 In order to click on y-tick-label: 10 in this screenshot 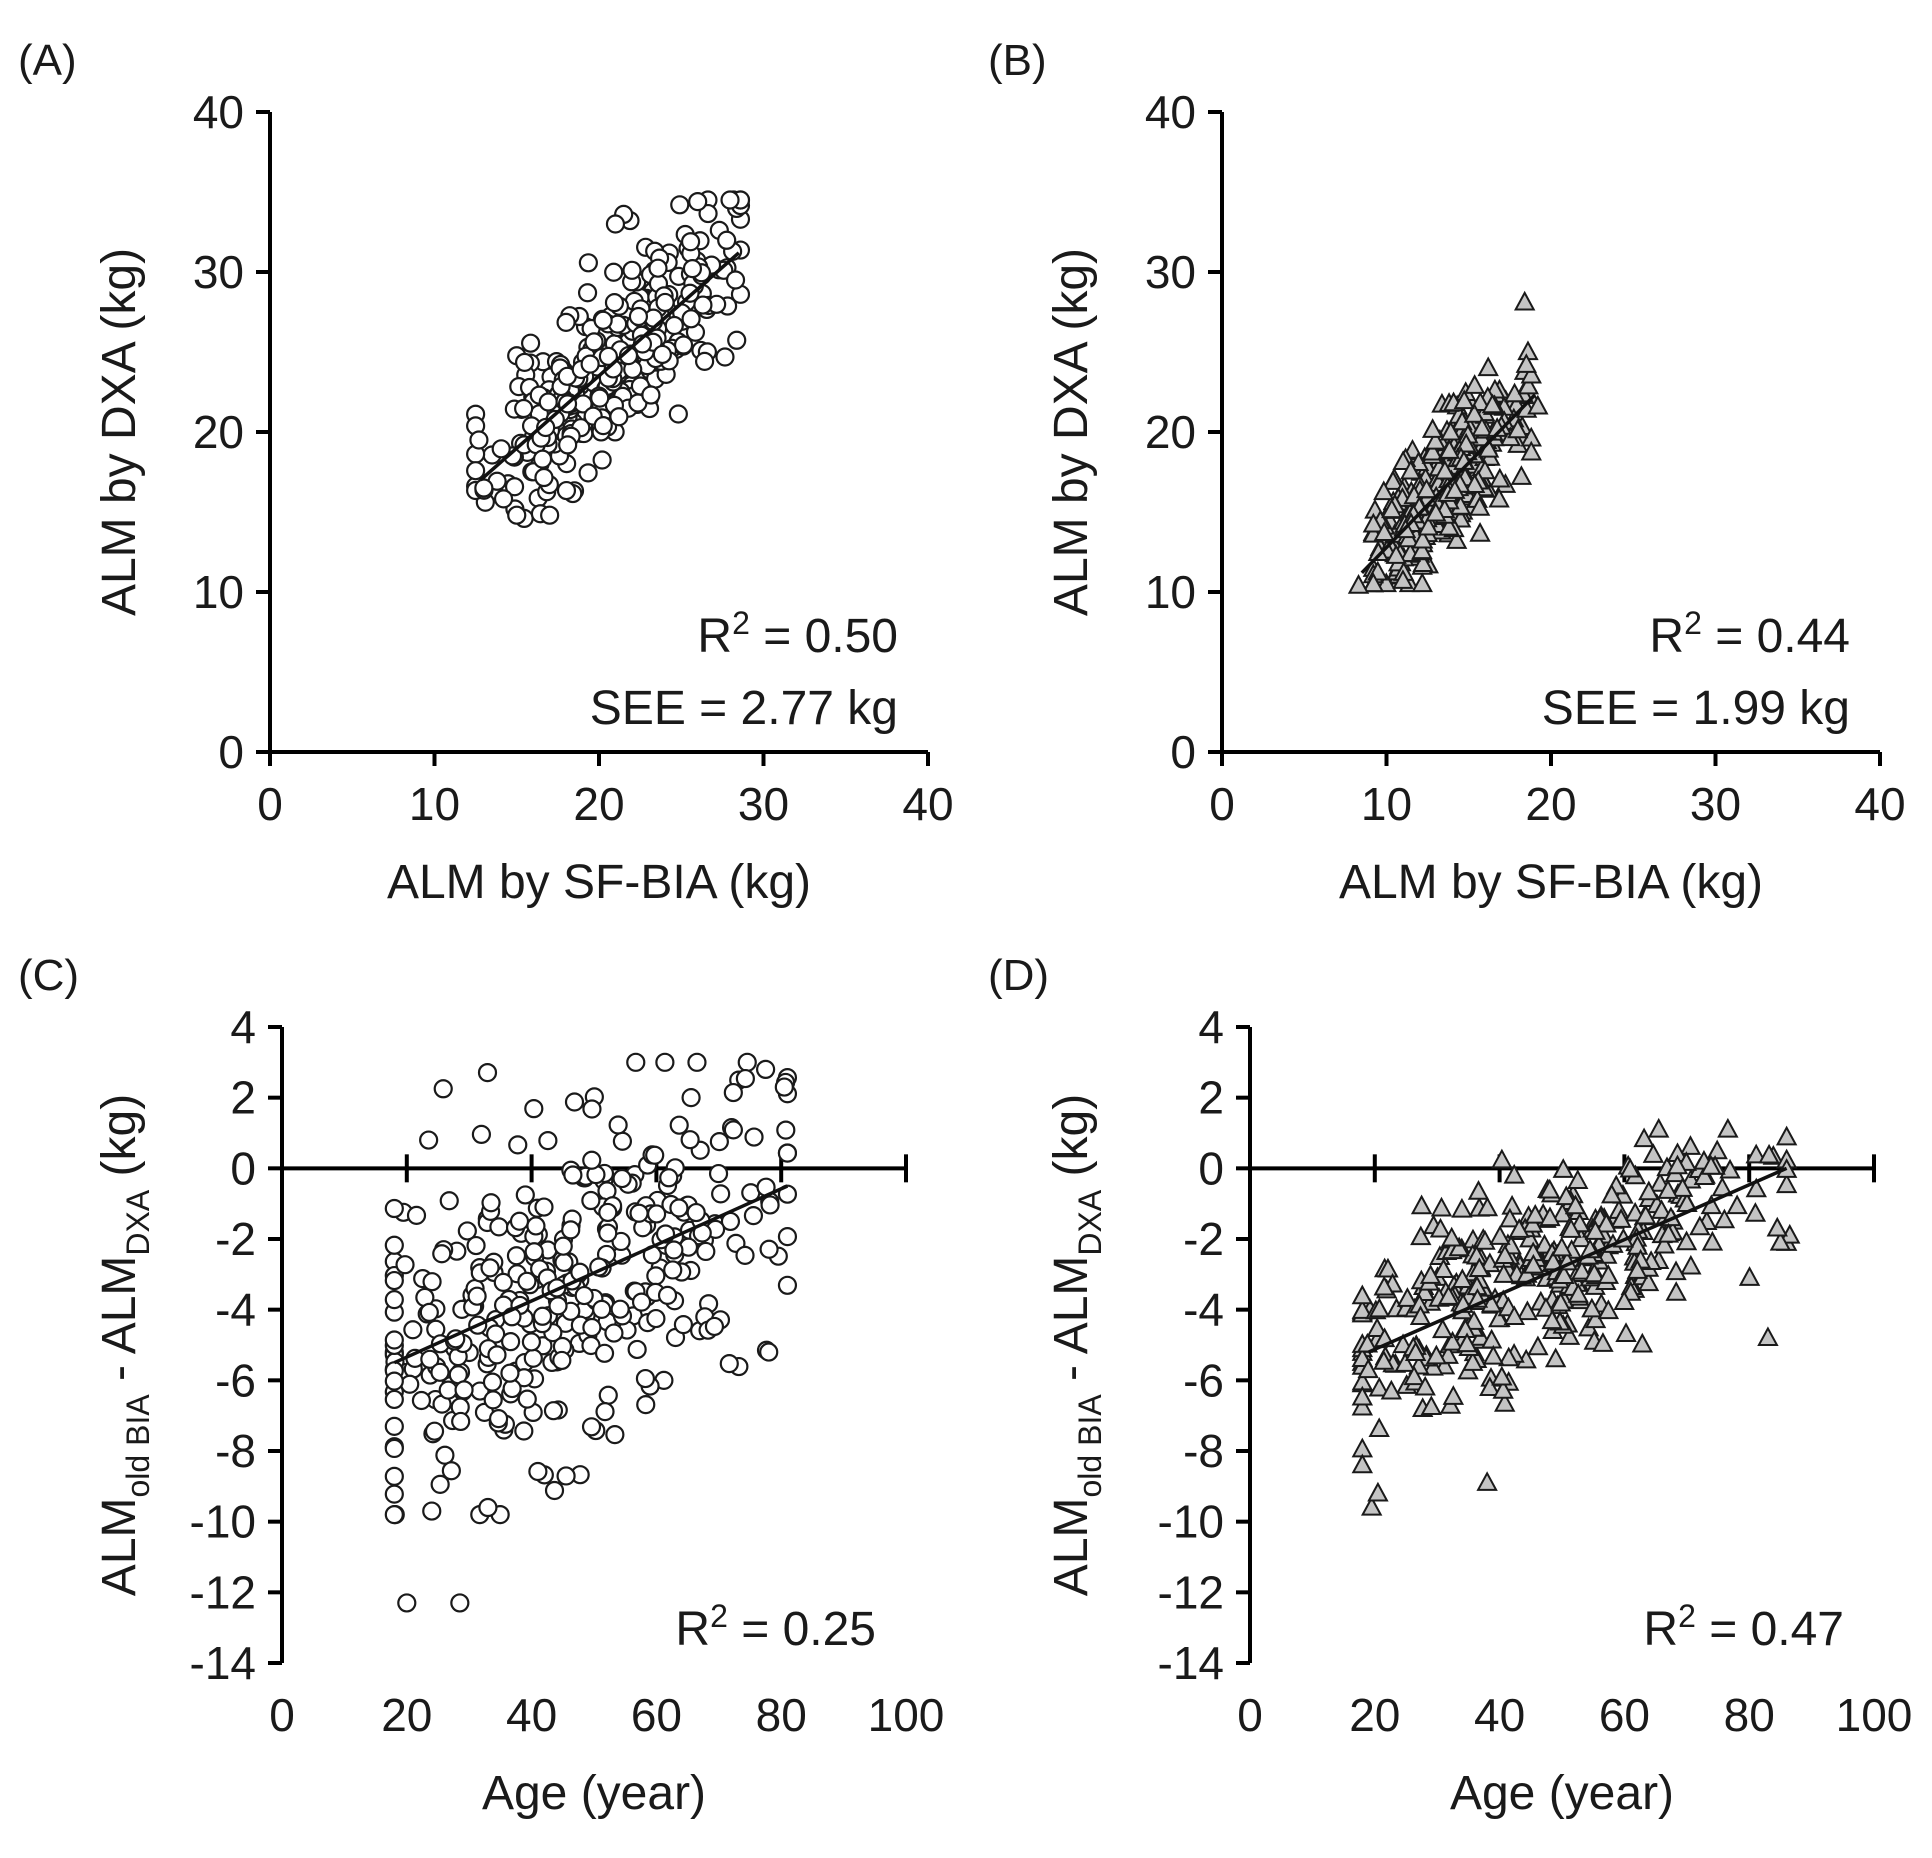, I will do `click(218, 592)`.